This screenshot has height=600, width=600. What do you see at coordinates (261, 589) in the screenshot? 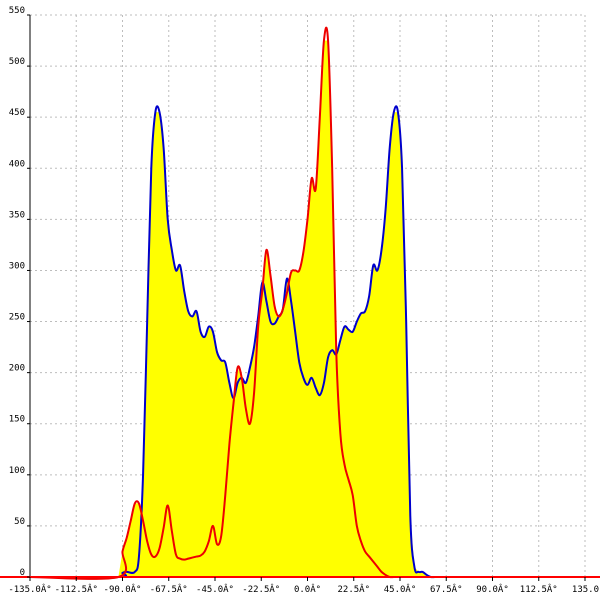
I see `x-tick-label: -22.5Â°` at bounding box center [261, 589].